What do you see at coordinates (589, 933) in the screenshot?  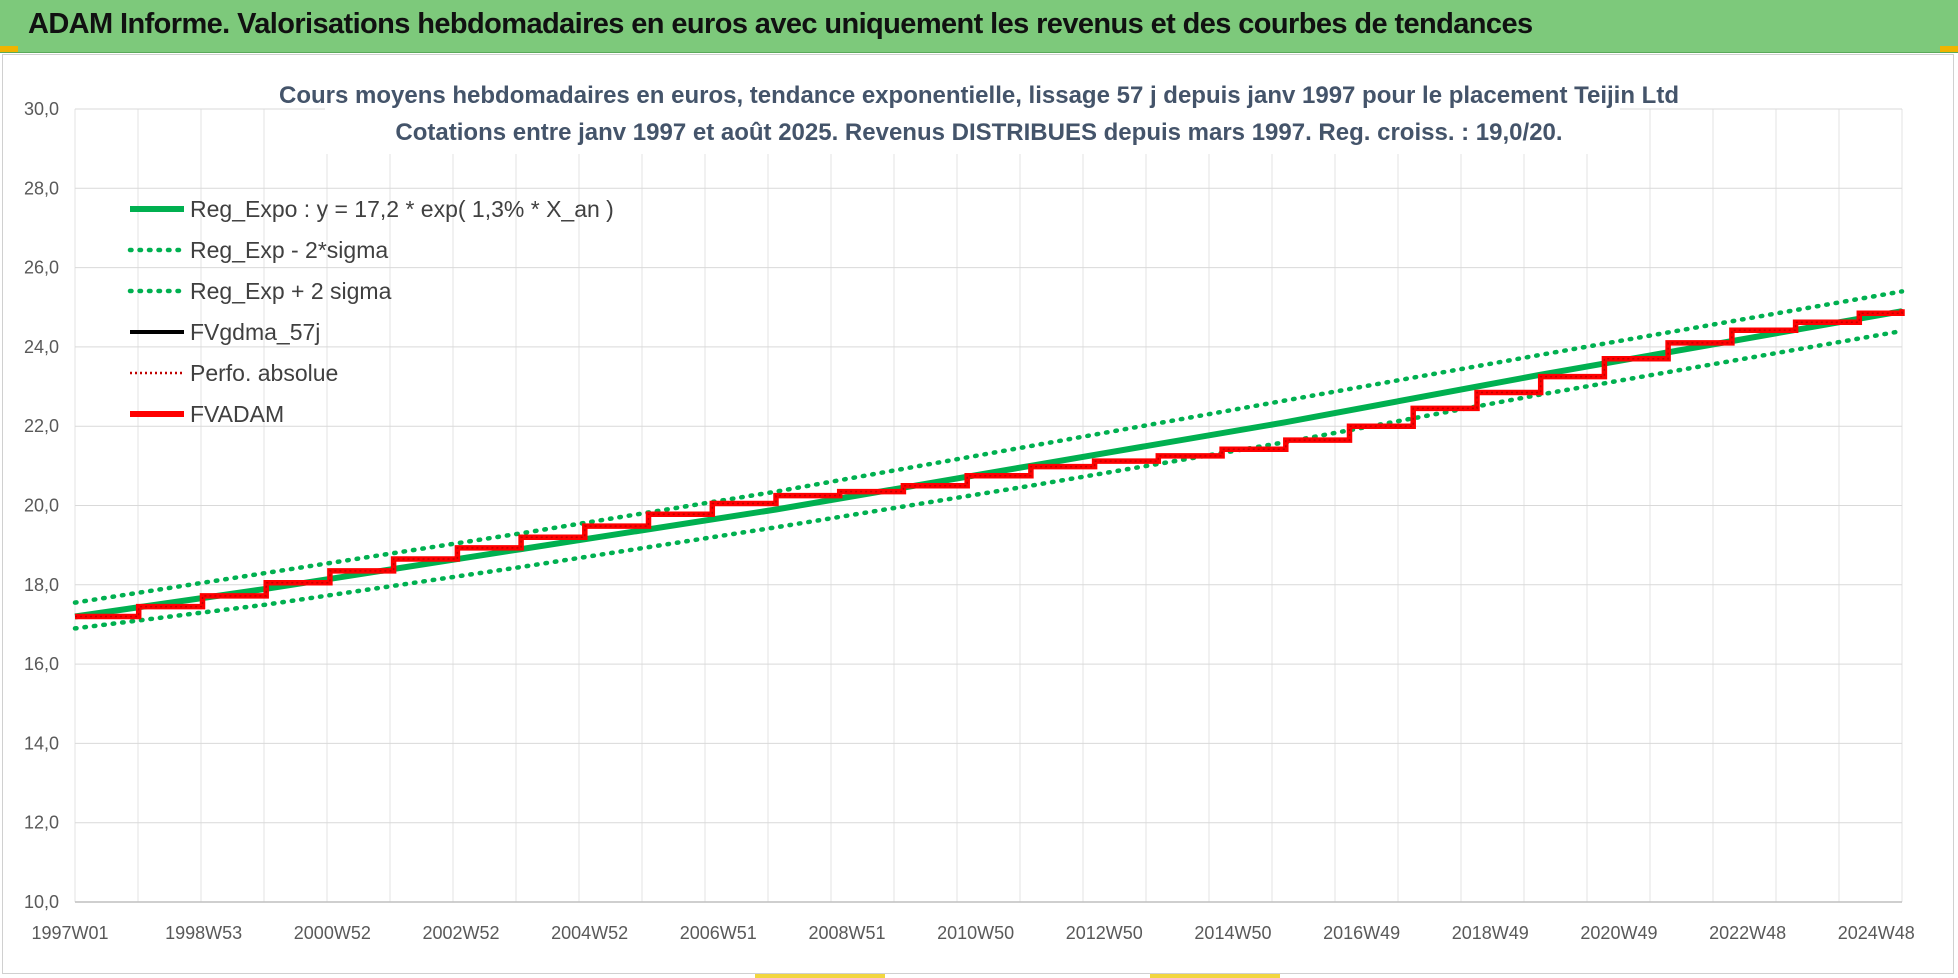 I see `x-tick-label: 2004W52` at bounding box center [589, 933].